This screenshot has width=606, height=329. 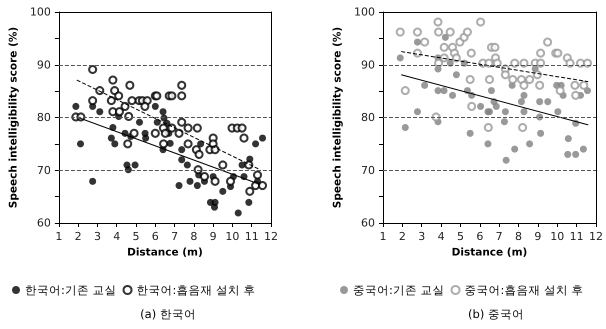 What do you see at coordinates (524, 290) in the screenshot?
I see `legend-label: 중국어:흡음재 설치 후` at bounding box center [524, 290].